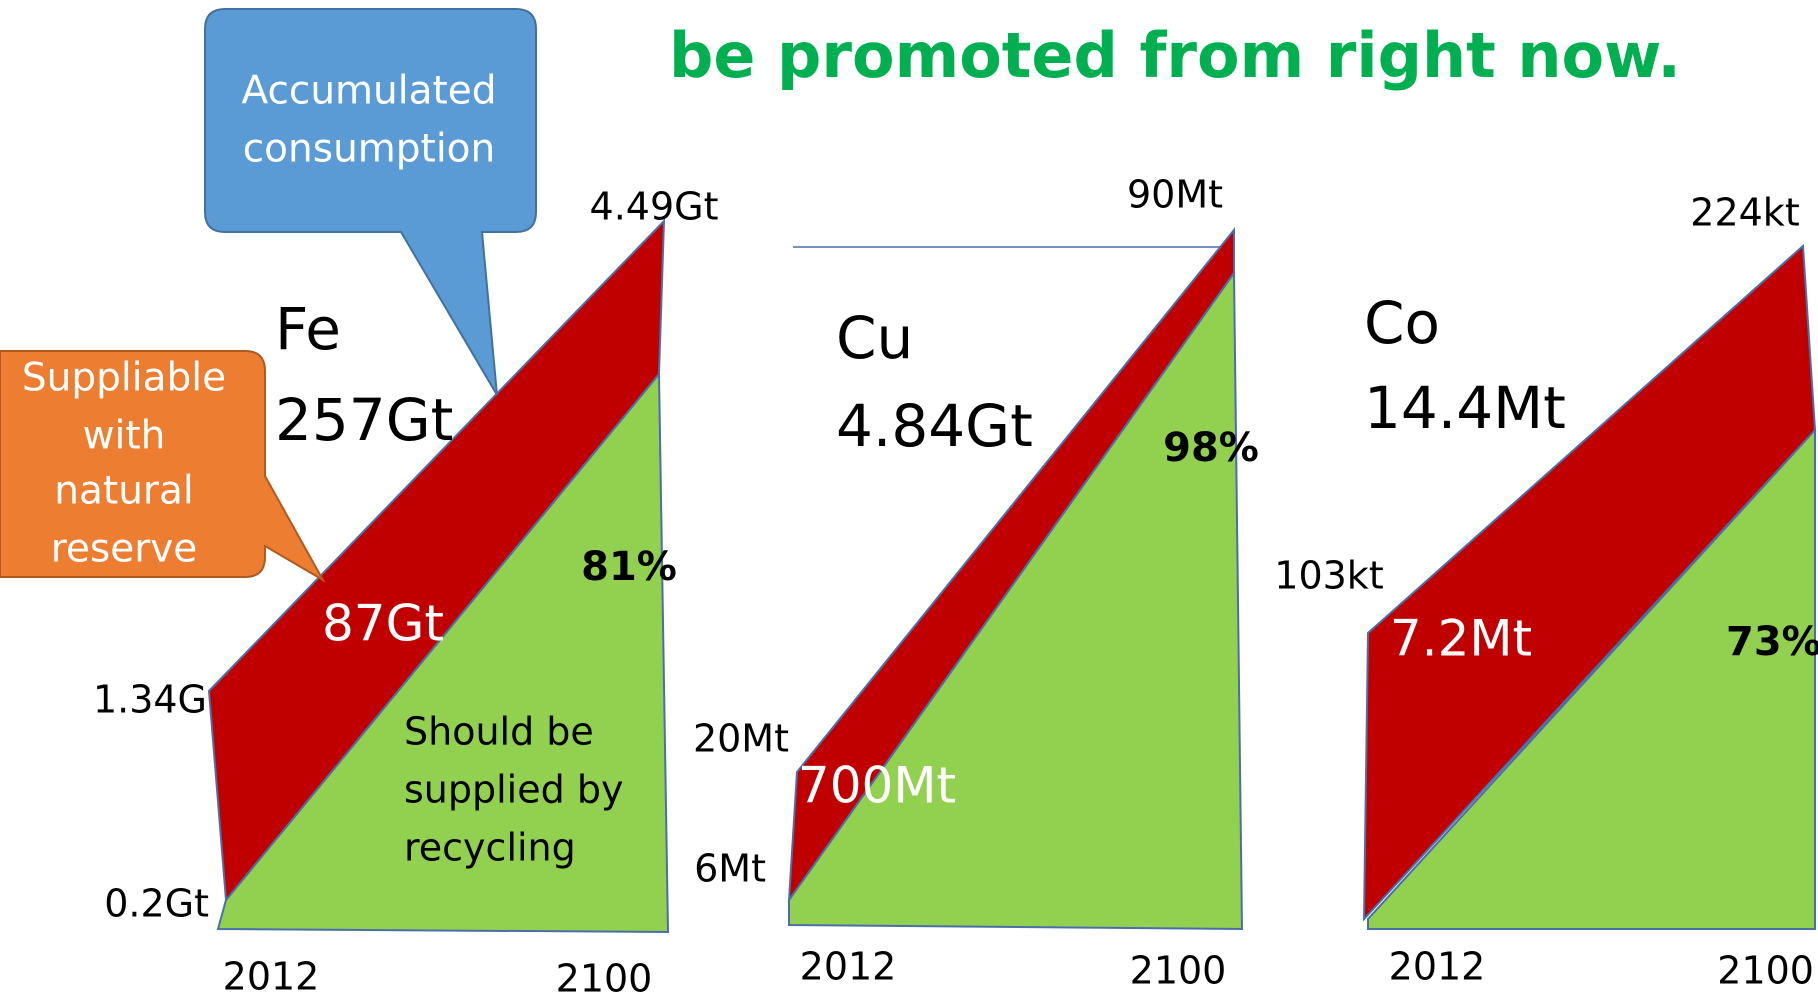 The width and height of the screenshot is (1818, 1000). I want to click on note: recycling, so click(490, 848).